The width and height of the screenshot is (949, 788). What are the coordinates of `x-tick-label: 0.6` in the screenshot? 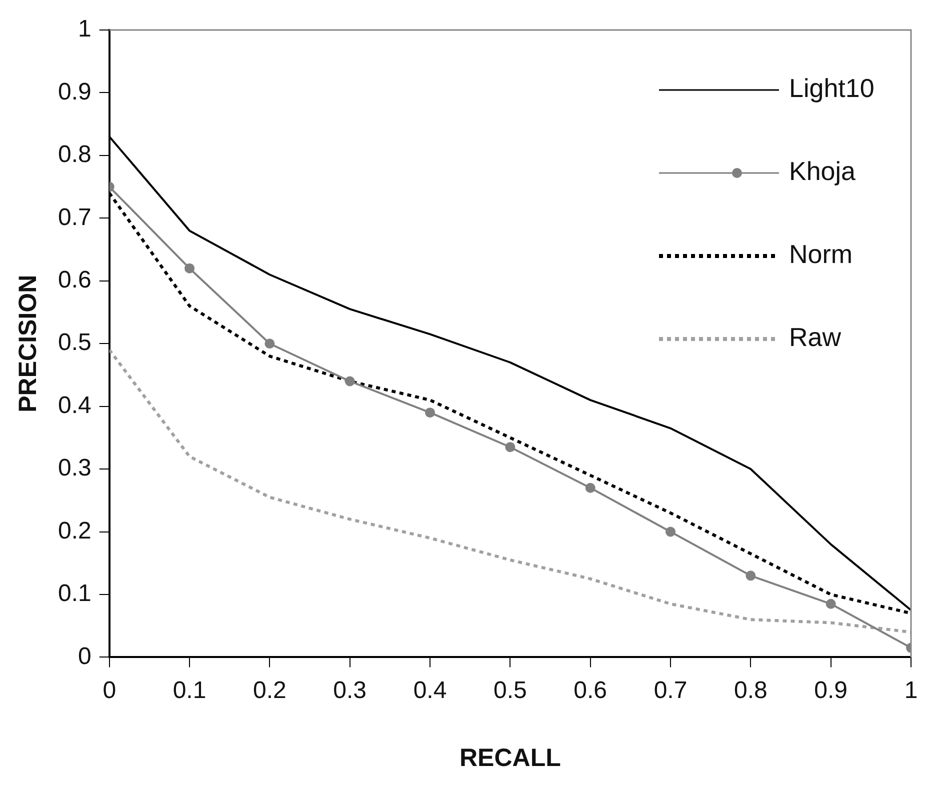 It's located at (591, 690).